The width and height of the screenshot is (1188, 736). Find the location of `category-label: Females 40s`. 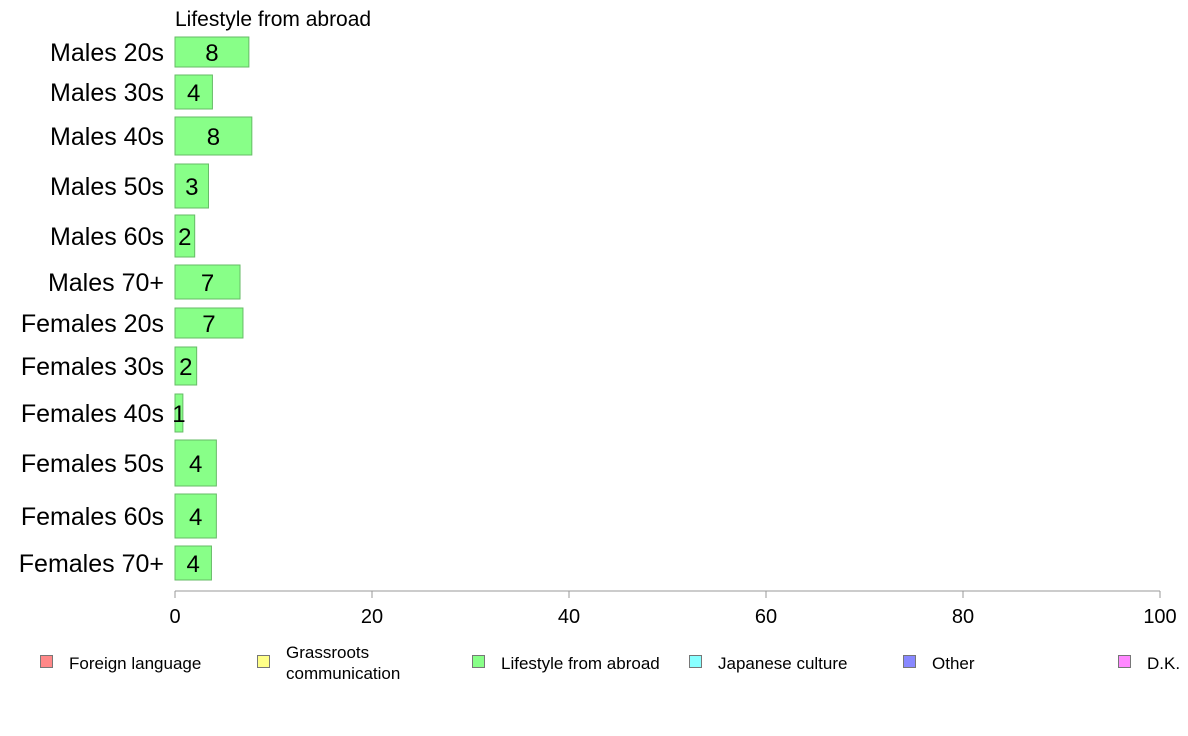

category-label: Females 40s is located at coordinates (92, 414).